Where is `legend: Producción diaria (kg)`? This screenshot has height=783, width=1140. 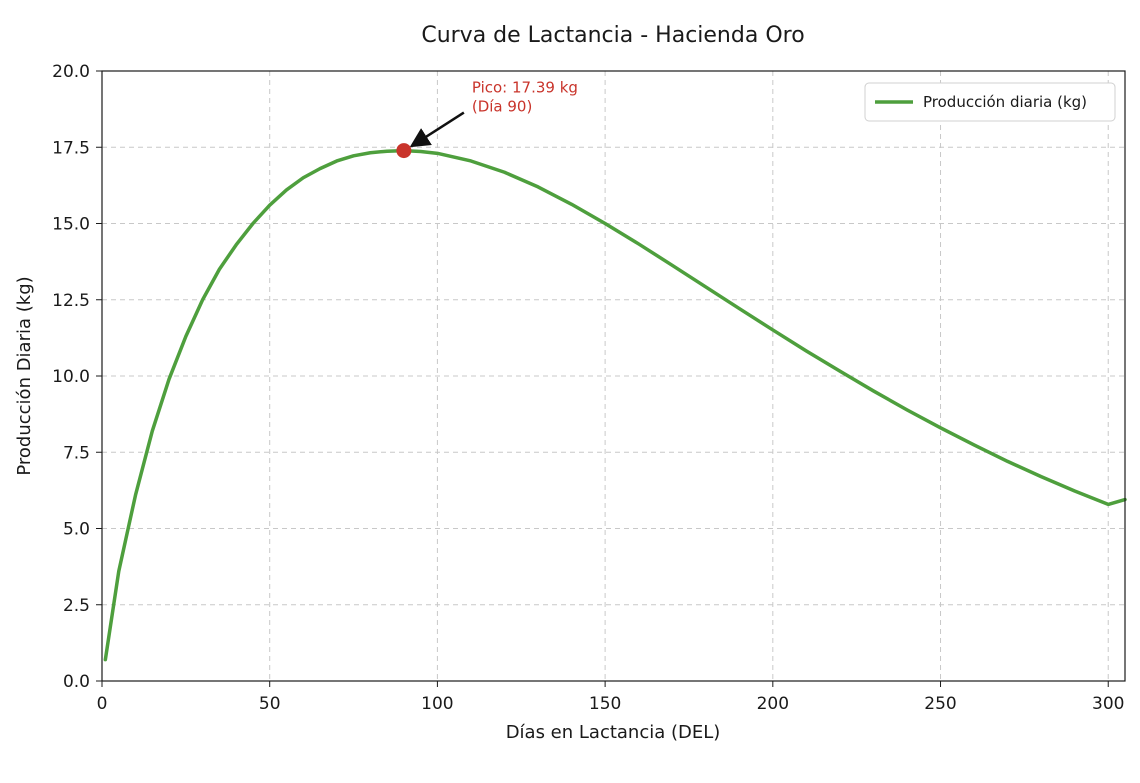
legend: Producción diaria (kg) is located at coordinates (990, 102).